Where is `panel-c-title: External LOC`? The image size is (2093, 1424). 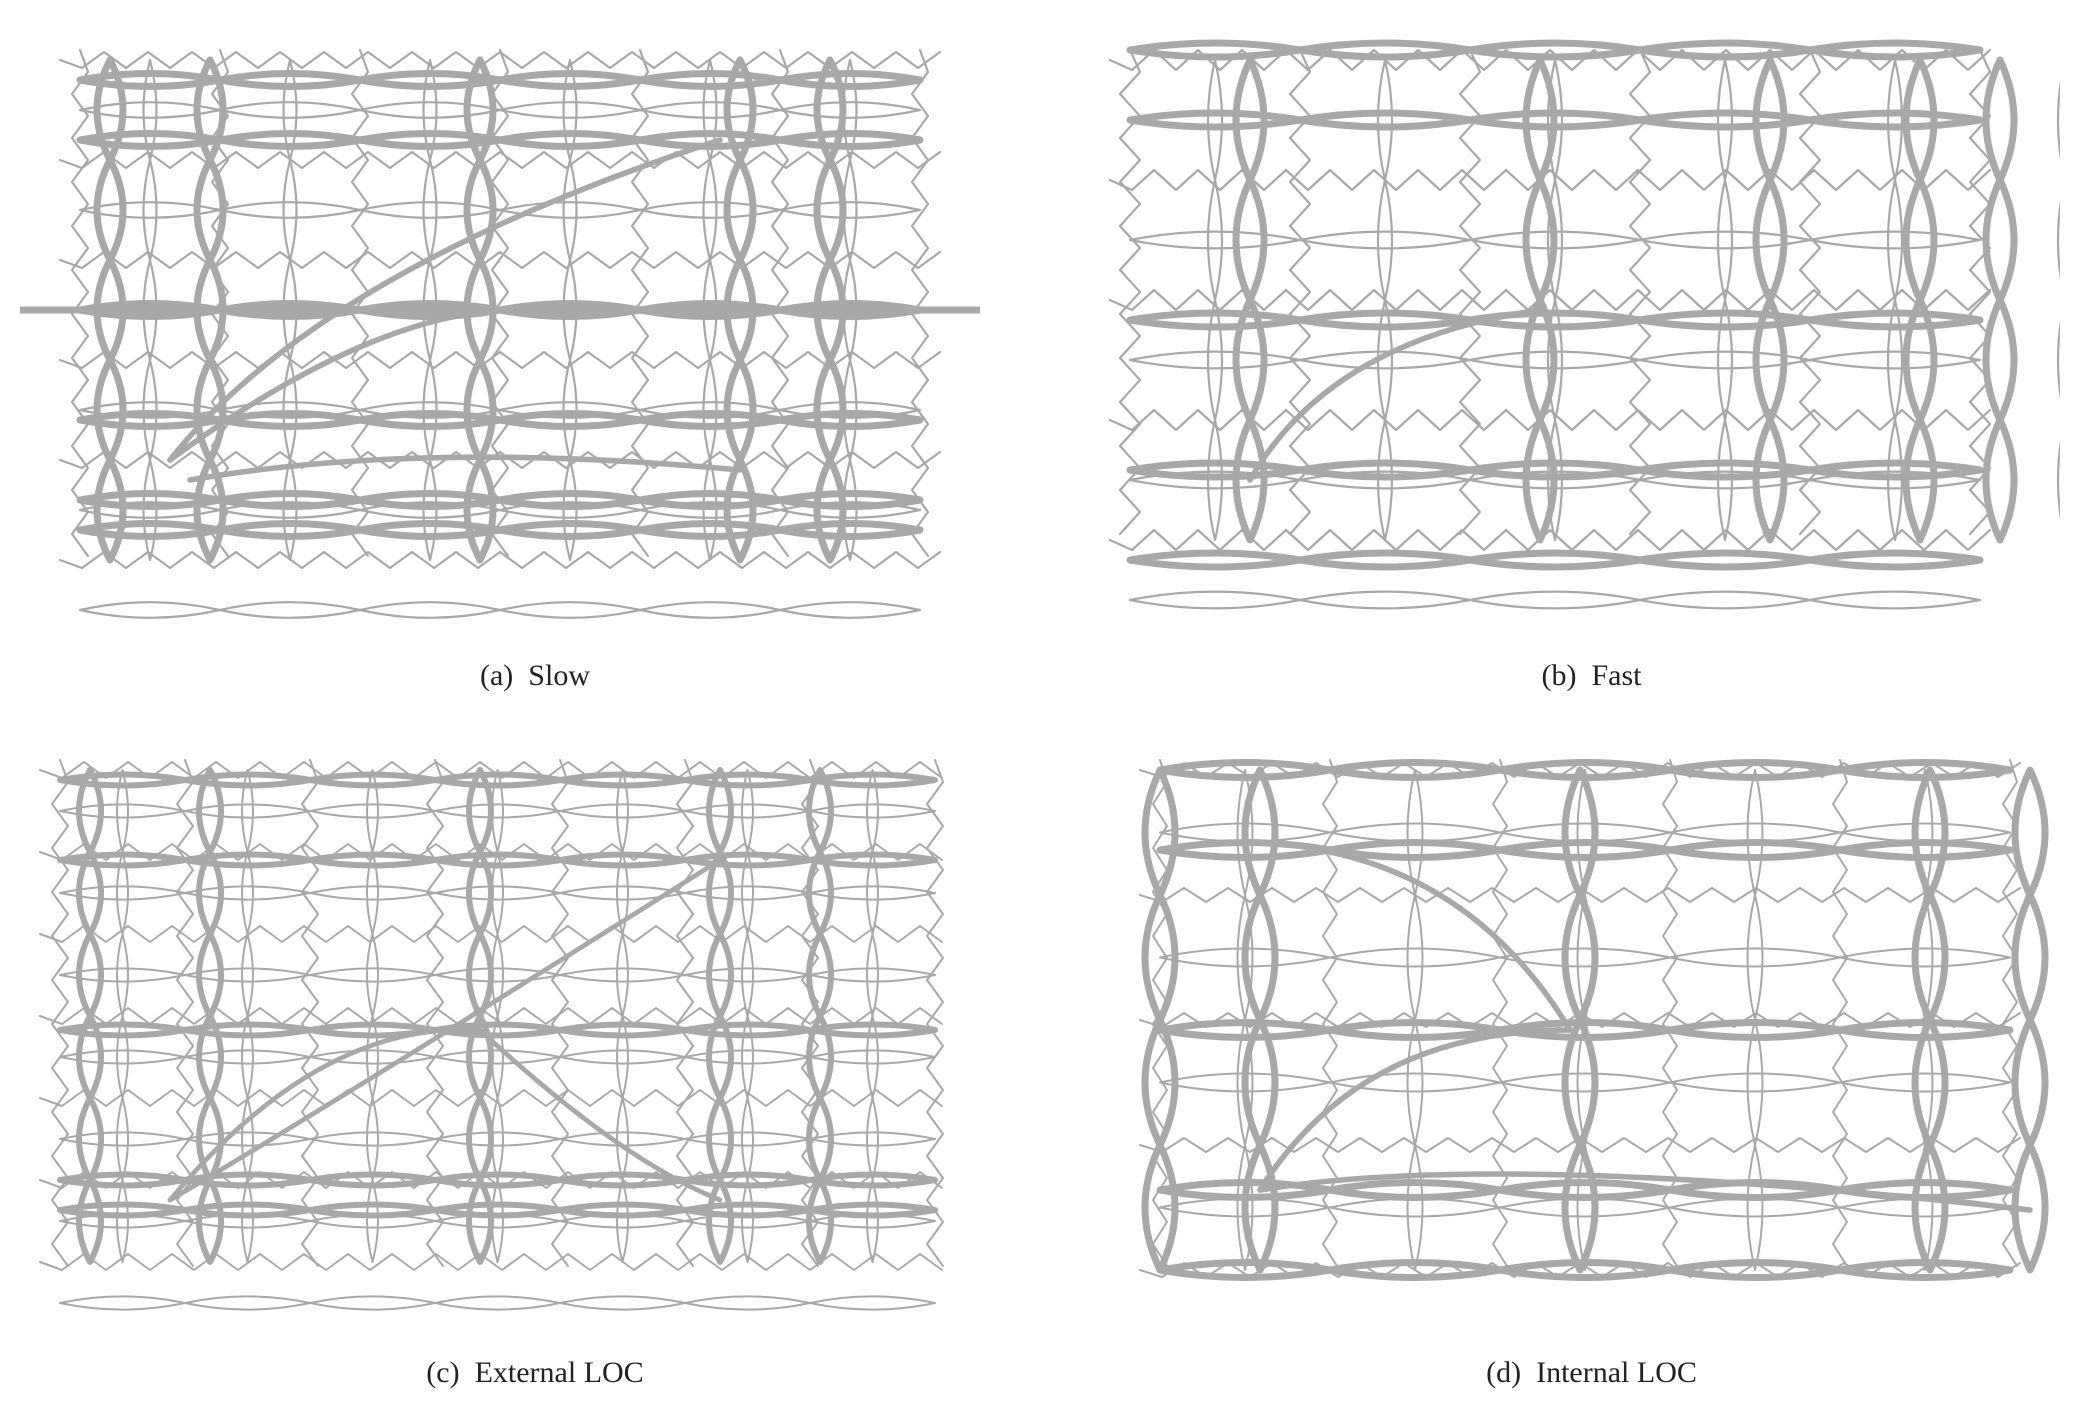 panel-c-title: External LOC is located at coordinates (559, 1372).